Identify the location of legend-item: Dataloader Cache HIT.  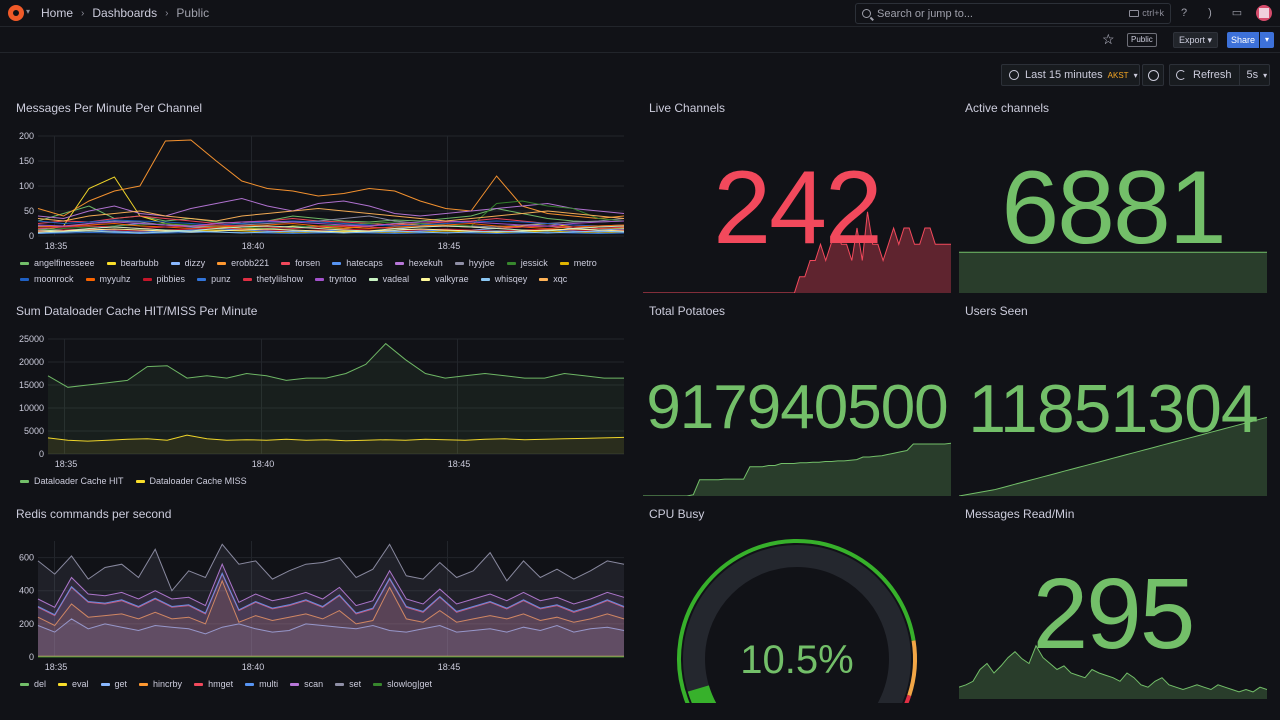
(72, 481).